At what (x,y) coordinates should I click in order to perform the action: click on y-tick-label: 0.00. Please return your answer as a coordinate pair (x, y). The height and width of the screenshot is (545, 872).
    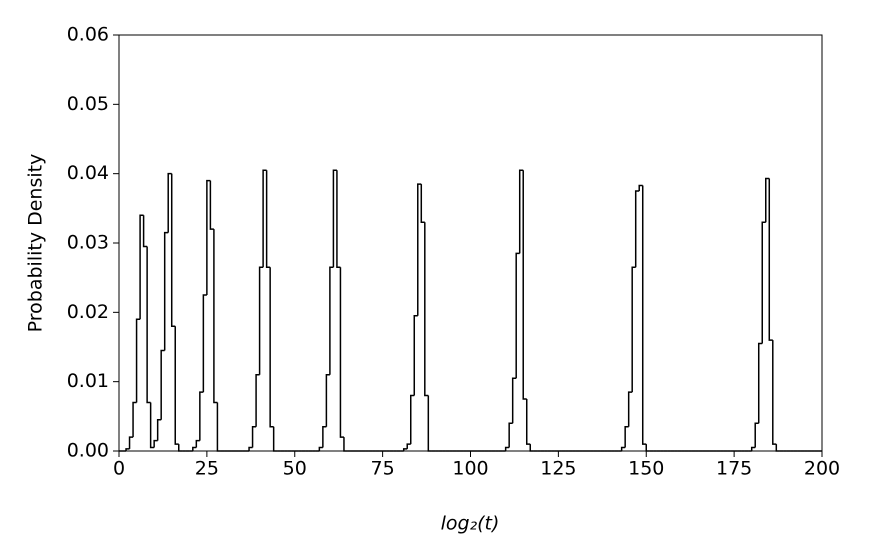
    Looking at the image, I should click on (88, 451).